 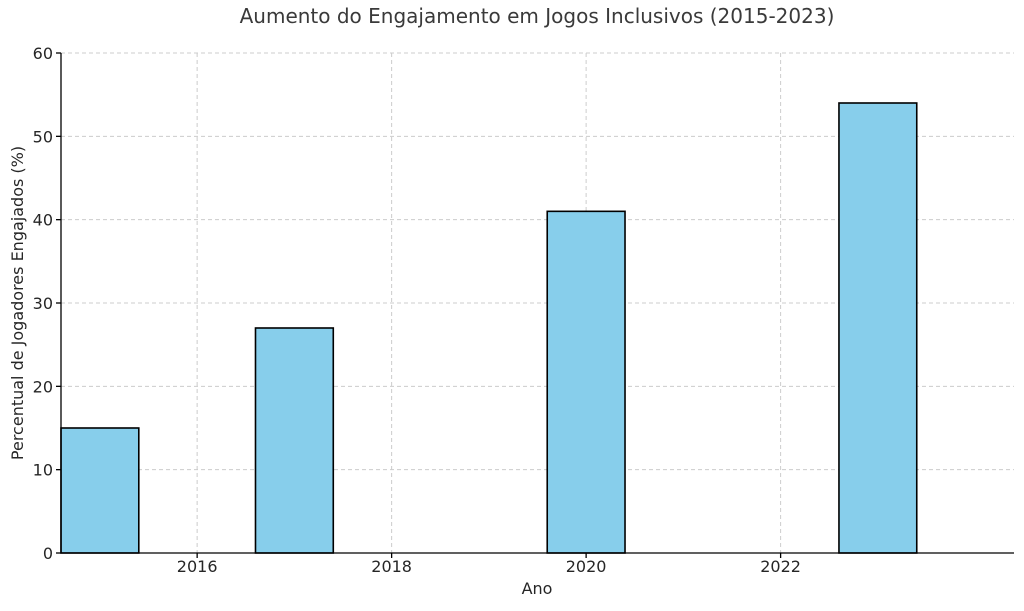 What do you see at coordinates (100, 490) in the screenshot?
I see `bar-2015` at bounding box center [100, 490].